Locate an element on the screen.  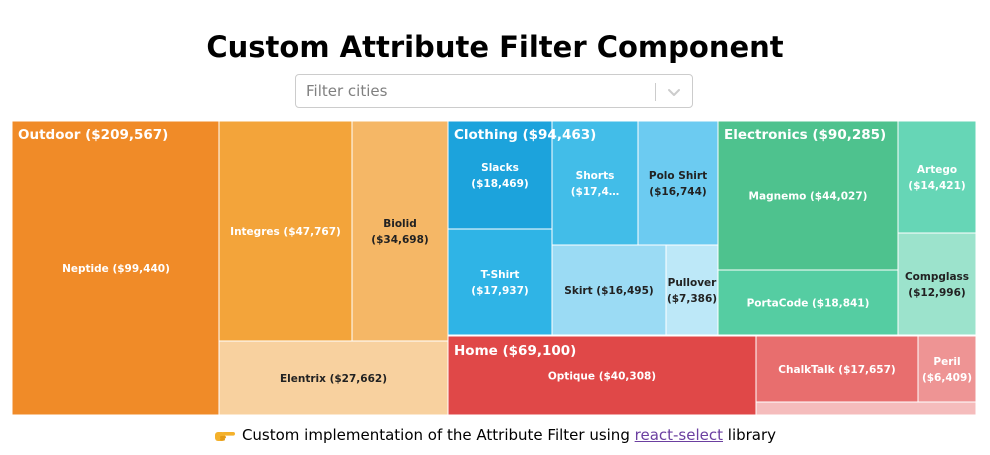
treemap-cell-1-5: Pullover ($7,386) is located at coordinates (692, 290).